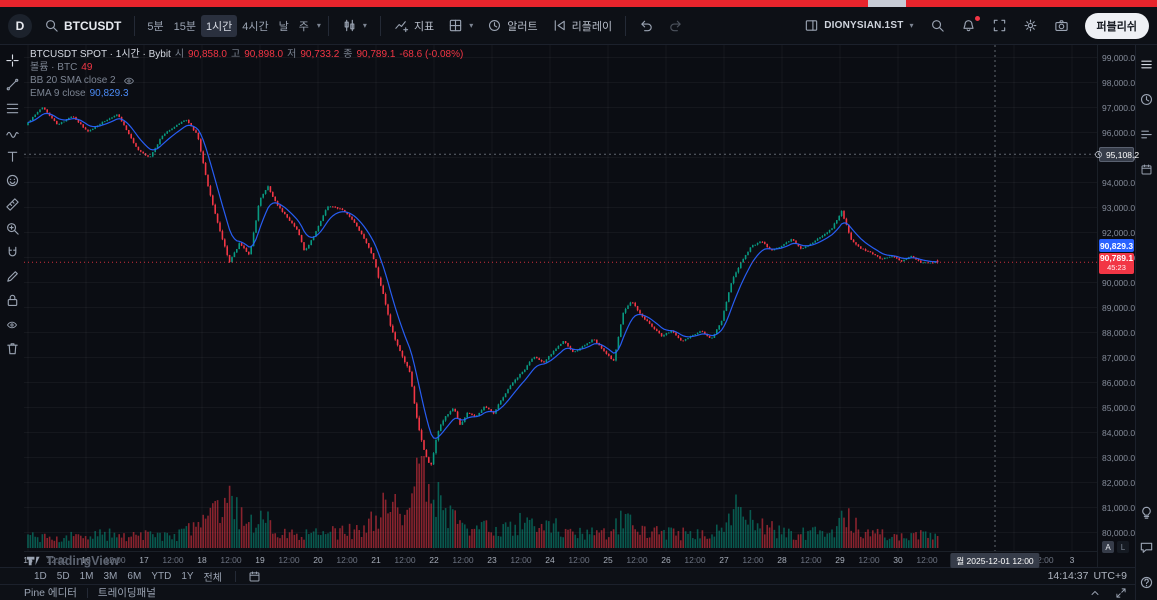 The height and width of the screenshot is (600, 1157). What do you see at coordinates (1061, 25) in the screenshot?
I see `snapshot-button` at bounding box center [1061, 25].